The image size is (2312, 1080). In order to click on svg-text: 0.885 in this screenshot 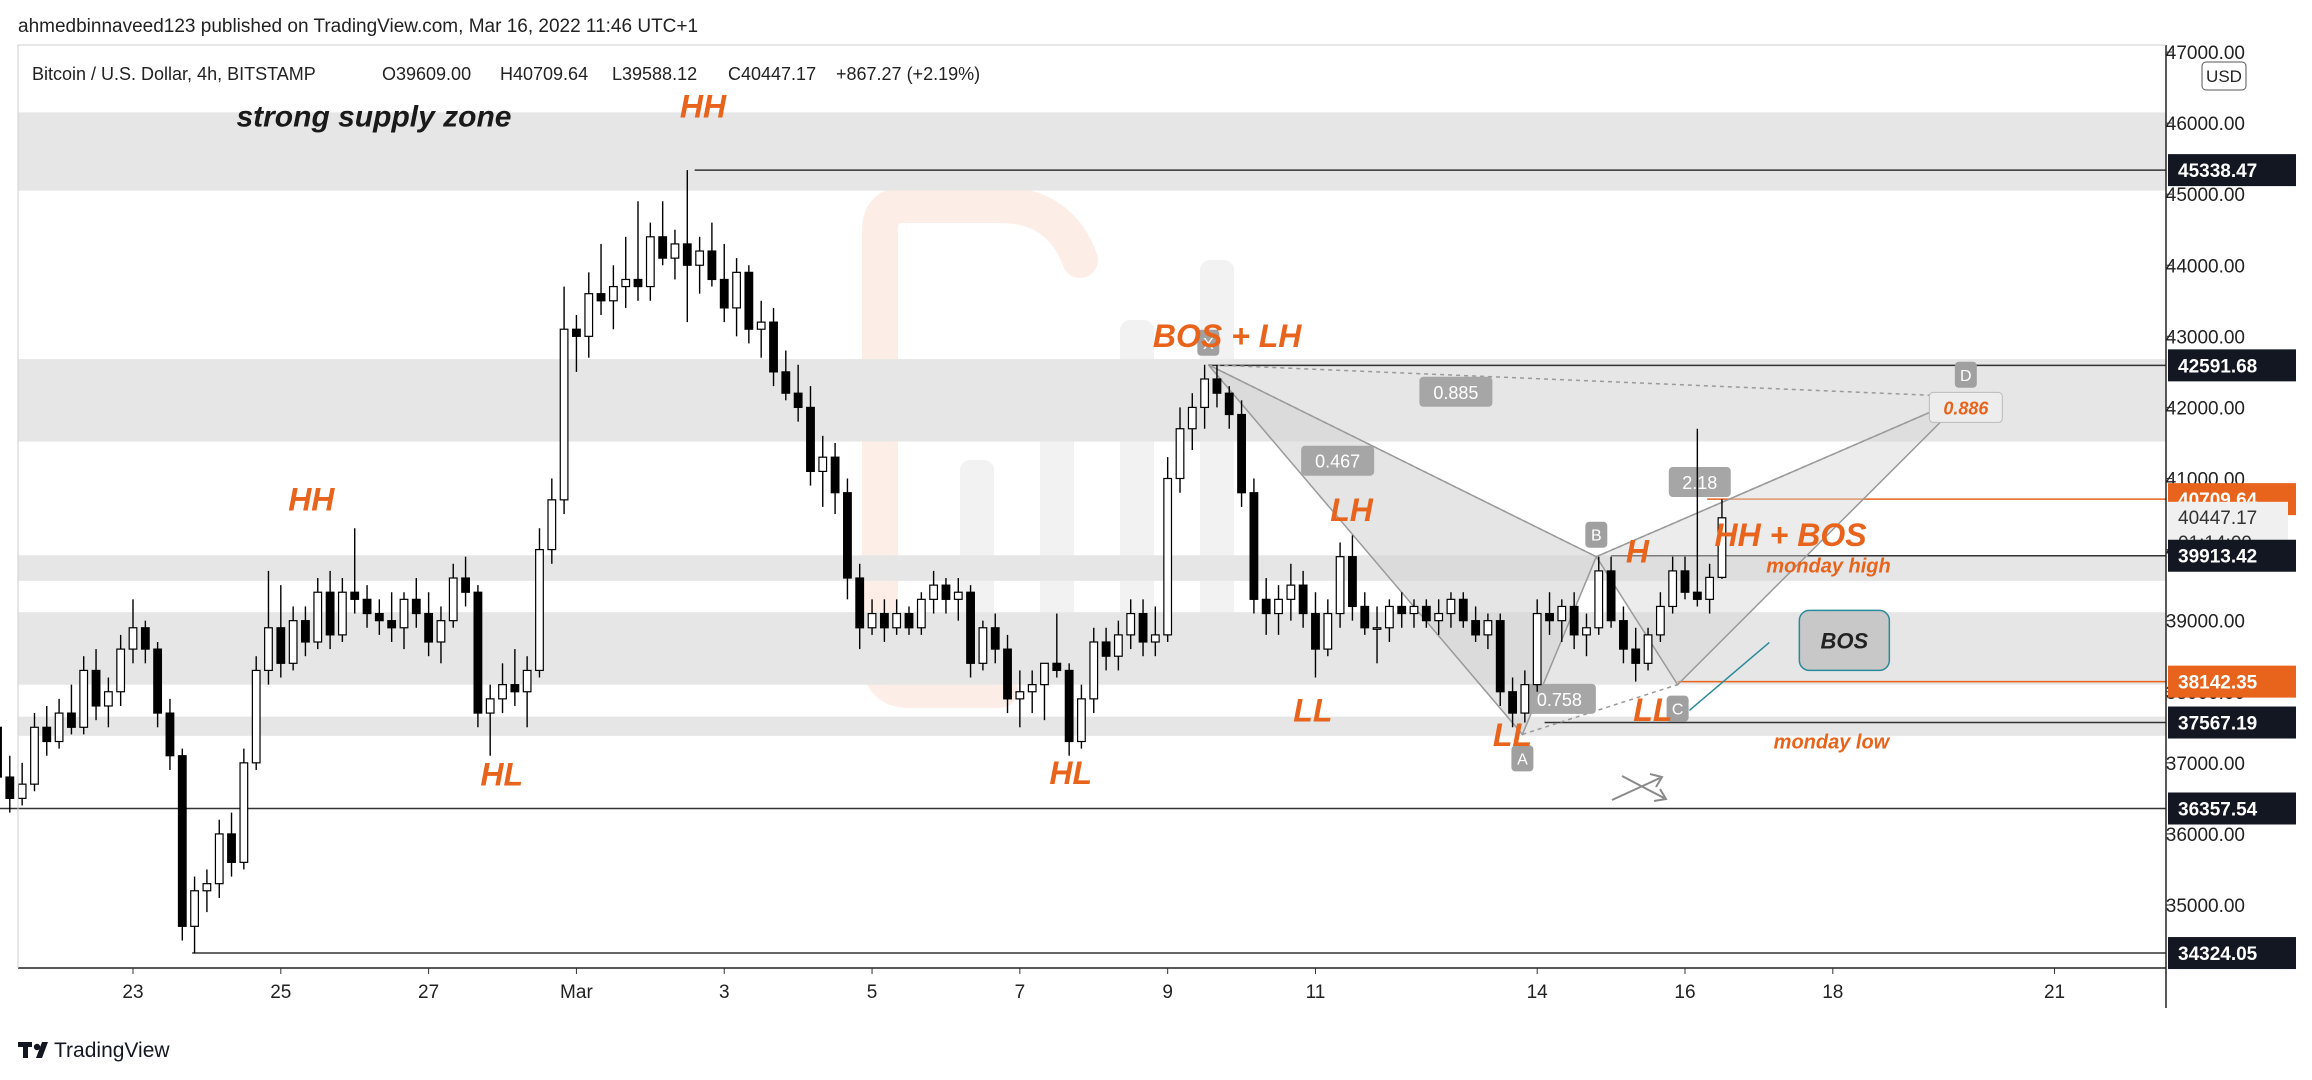, I will do `click(1455, 393)`.